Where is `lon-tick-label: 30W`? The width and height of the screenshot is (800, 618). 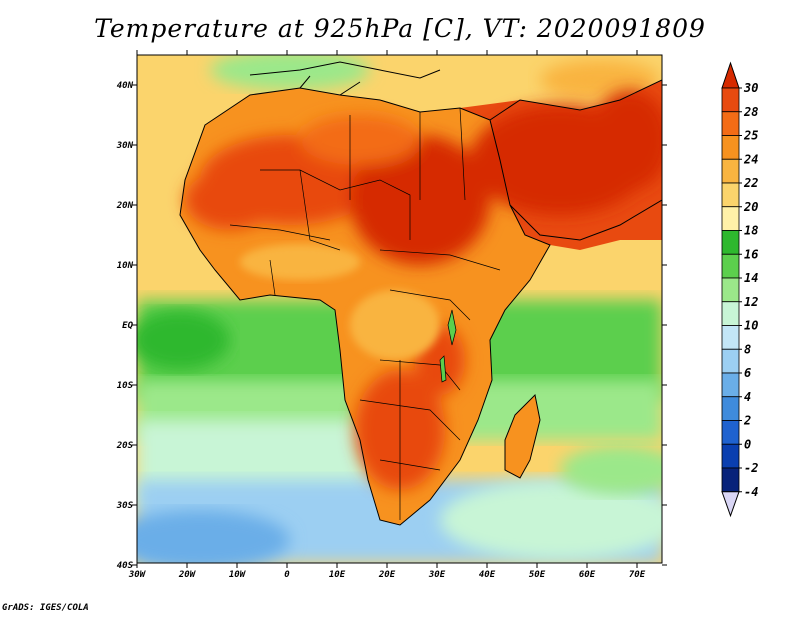
lon-tick-label: 30W is located at coordinates (137, 575).